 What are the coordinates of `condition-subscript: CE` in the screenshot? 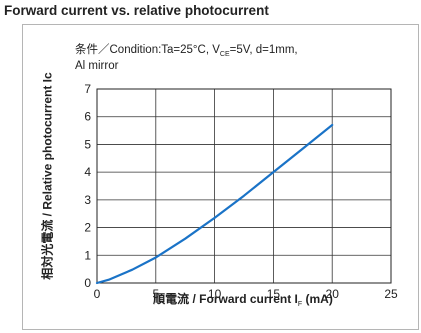 It's located at (224, 54).